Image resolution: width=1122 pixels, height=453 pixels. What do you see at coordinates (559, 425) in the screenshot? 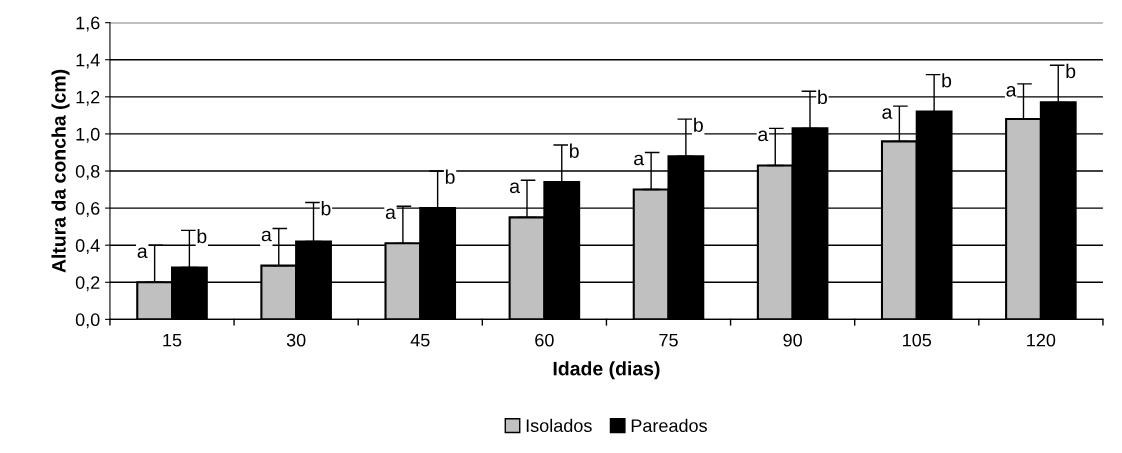
I see `legend-label: Isolados` at bounding box center [559, 425].